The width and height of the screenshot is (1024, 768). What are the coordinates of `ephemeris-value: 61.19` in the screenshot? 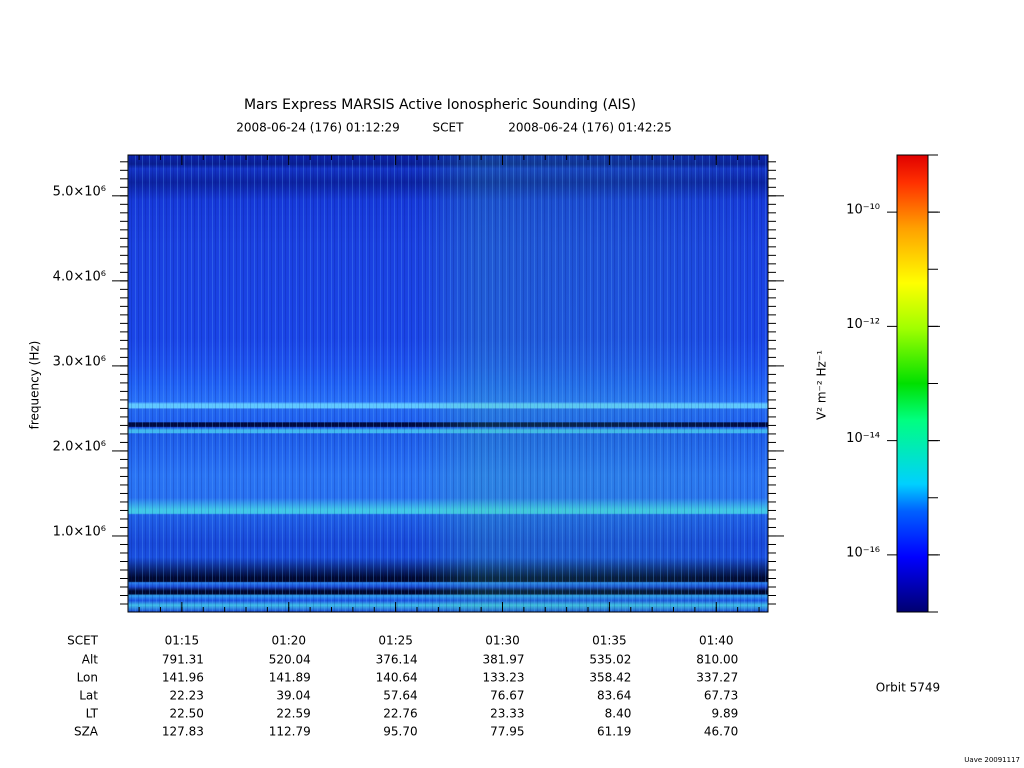 It's located at (614, 732).